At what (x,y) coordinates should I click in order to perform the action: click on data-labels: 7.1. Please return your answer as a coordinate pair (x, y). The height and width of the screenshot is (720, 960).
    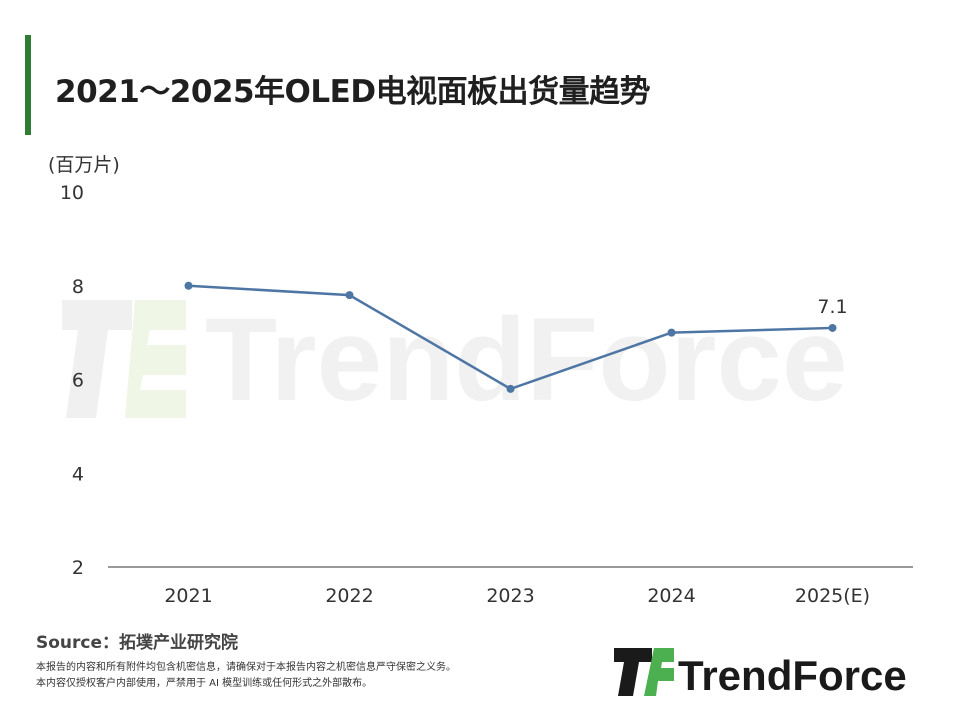
    Looking at the image, I should click on (832, 307).